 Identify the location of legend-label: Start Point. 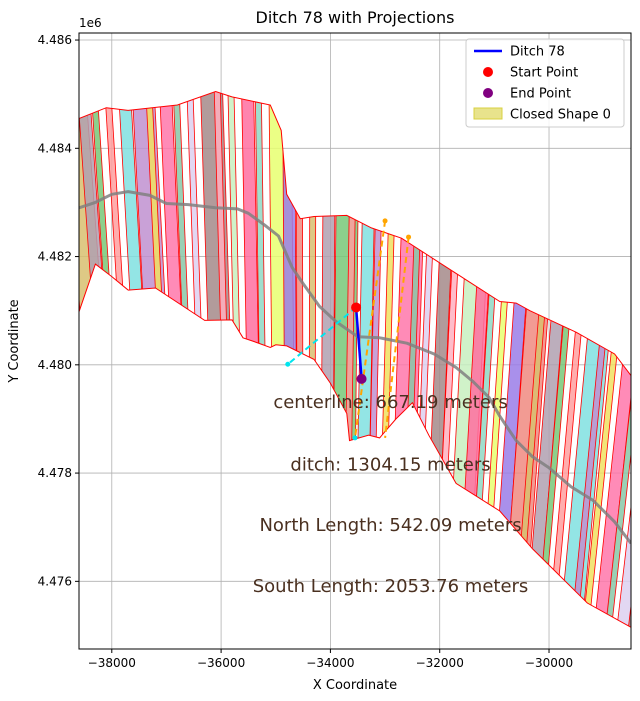
(544, 73).